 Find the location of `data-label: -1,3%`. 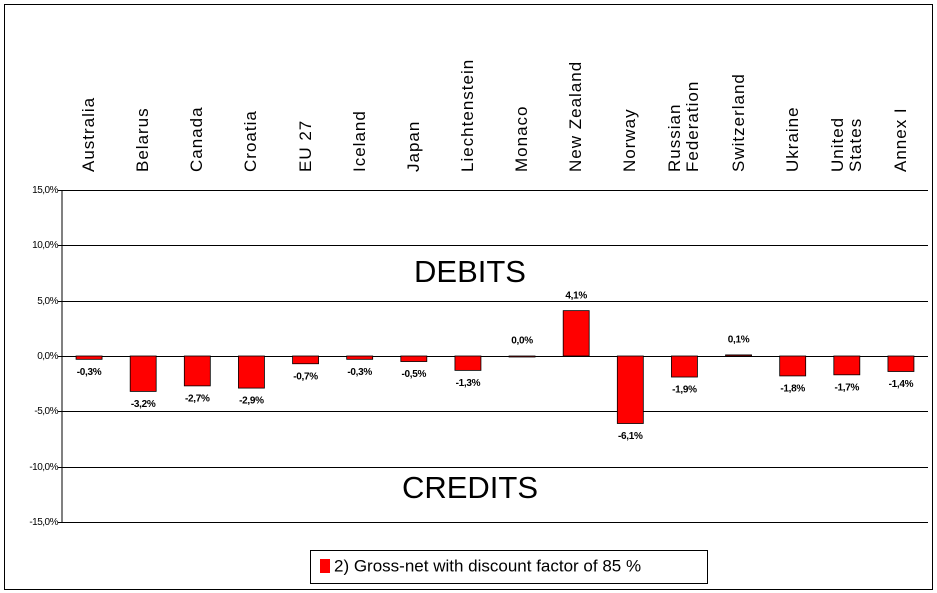

data-label: -1,3% is located at coordinates (468, 383).